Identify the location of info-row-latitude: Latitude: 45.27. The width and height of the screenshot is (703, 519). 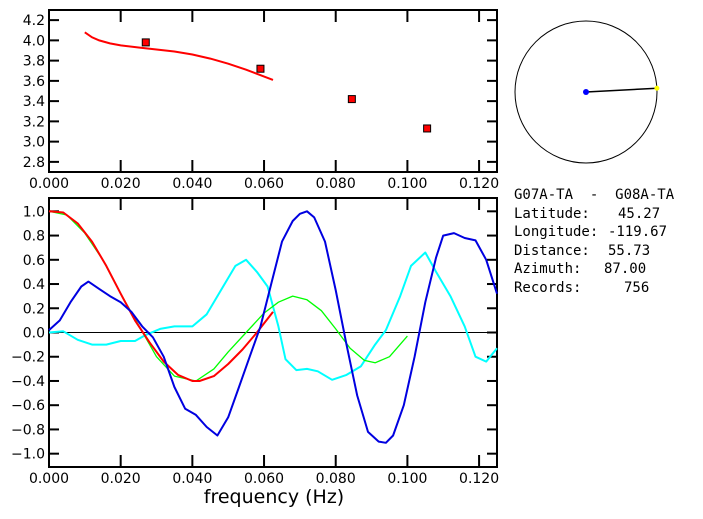
(594, 214).